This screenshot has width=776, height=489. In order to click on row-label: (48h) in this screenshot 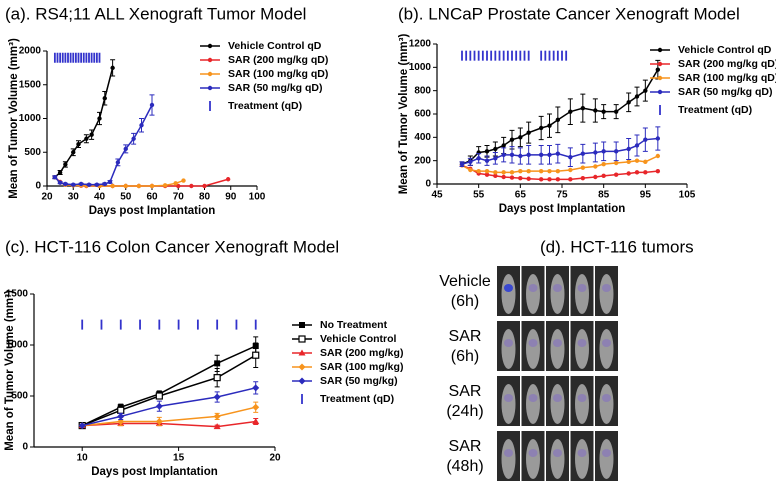, I will do `click(464, 466)`.